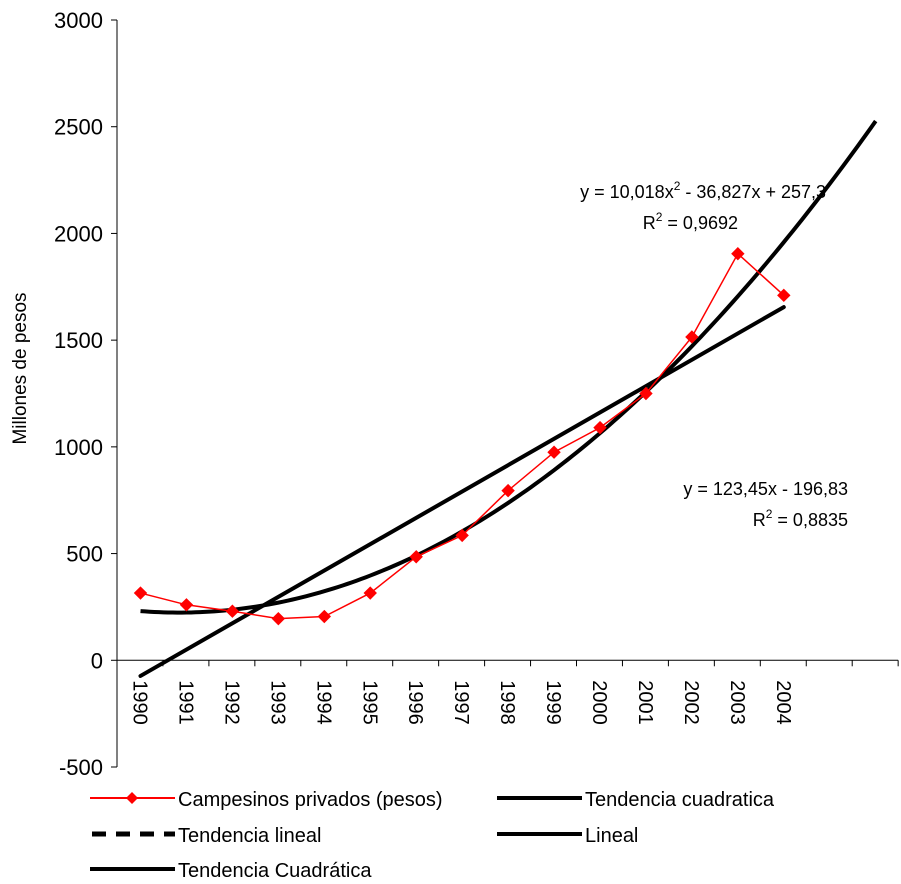  What do you see at coordinates (680, 800) in the screenshot?
I see `legend-label: Tendencia cuadratica` at bounding box center [680, 800].